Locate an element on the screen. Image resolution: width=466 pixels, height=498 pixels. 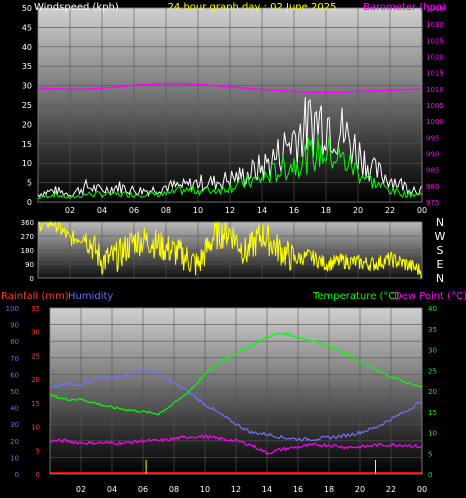
barometer-tick-label: 985 is located at coordinates (432, 171).